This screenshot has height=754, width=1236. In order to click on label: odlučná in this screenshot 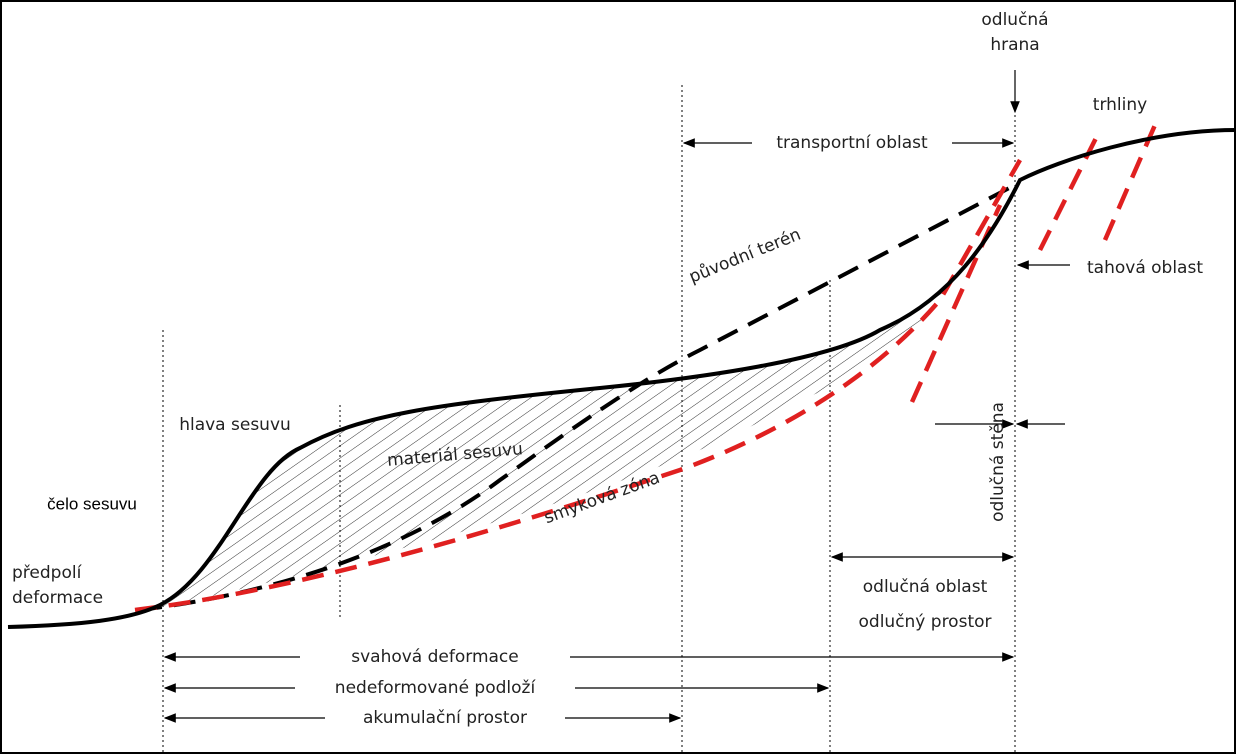, I will do `click(1014, 20)`.